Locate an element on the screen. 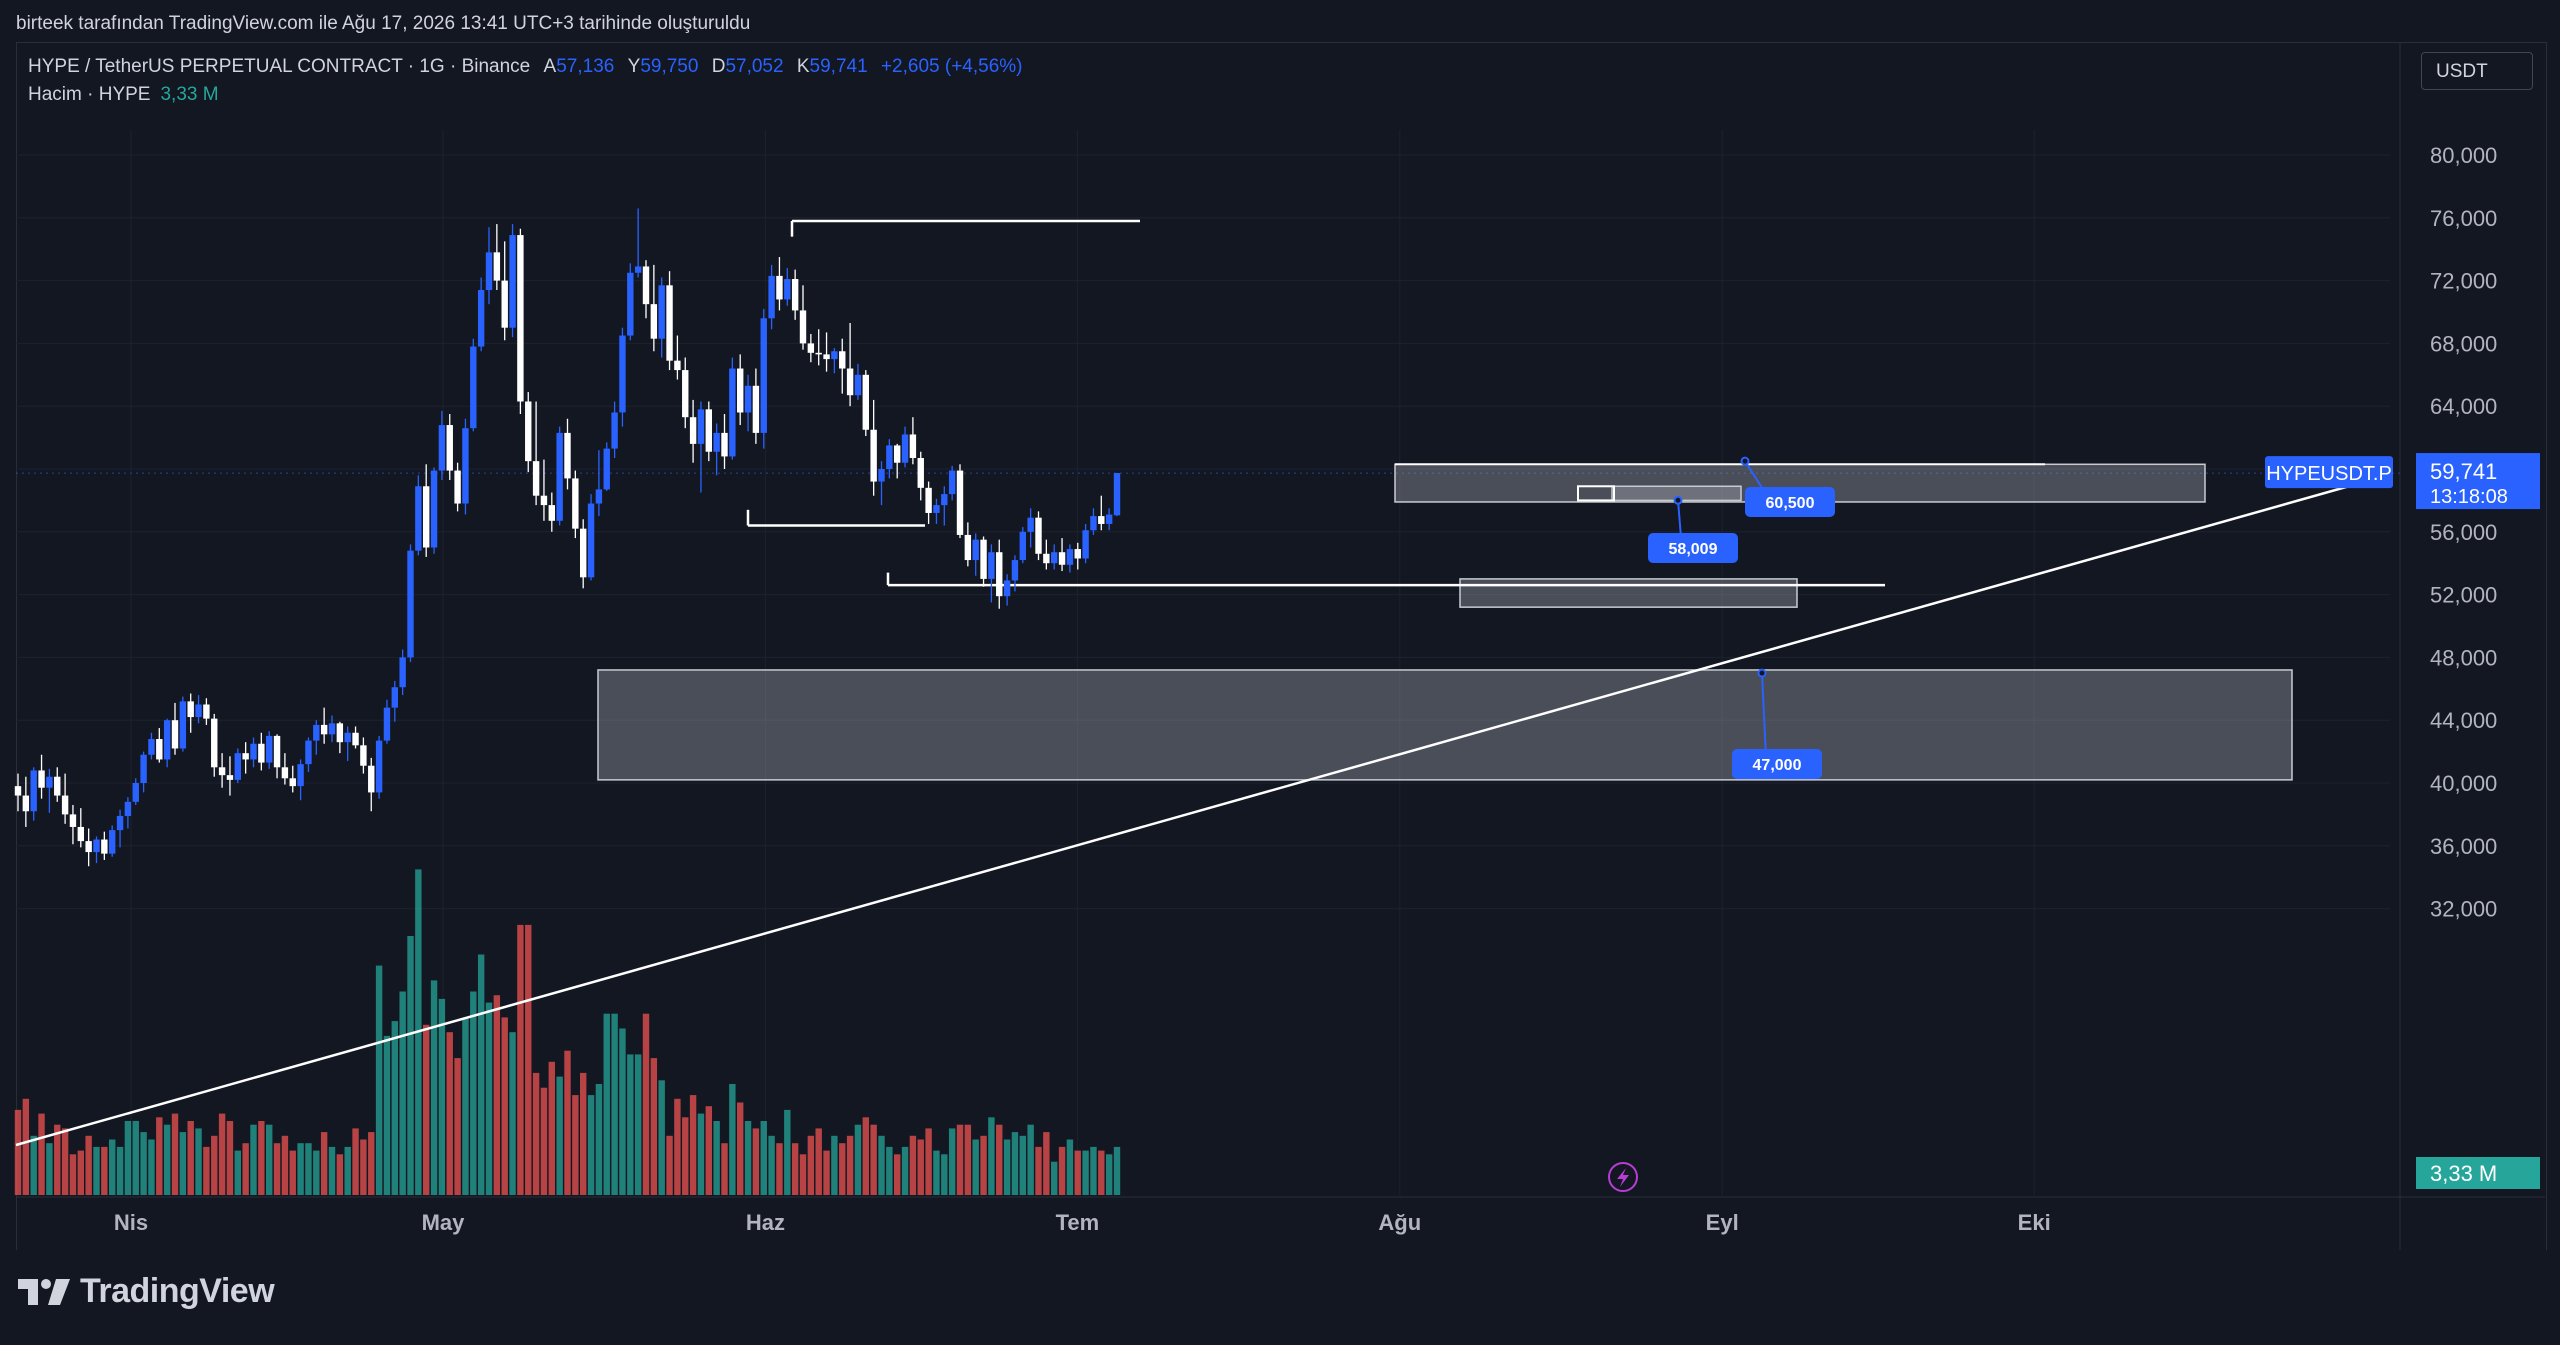 The image size is (2560, 1345). lower-demand-zone is located at coordinates (1628, 593).